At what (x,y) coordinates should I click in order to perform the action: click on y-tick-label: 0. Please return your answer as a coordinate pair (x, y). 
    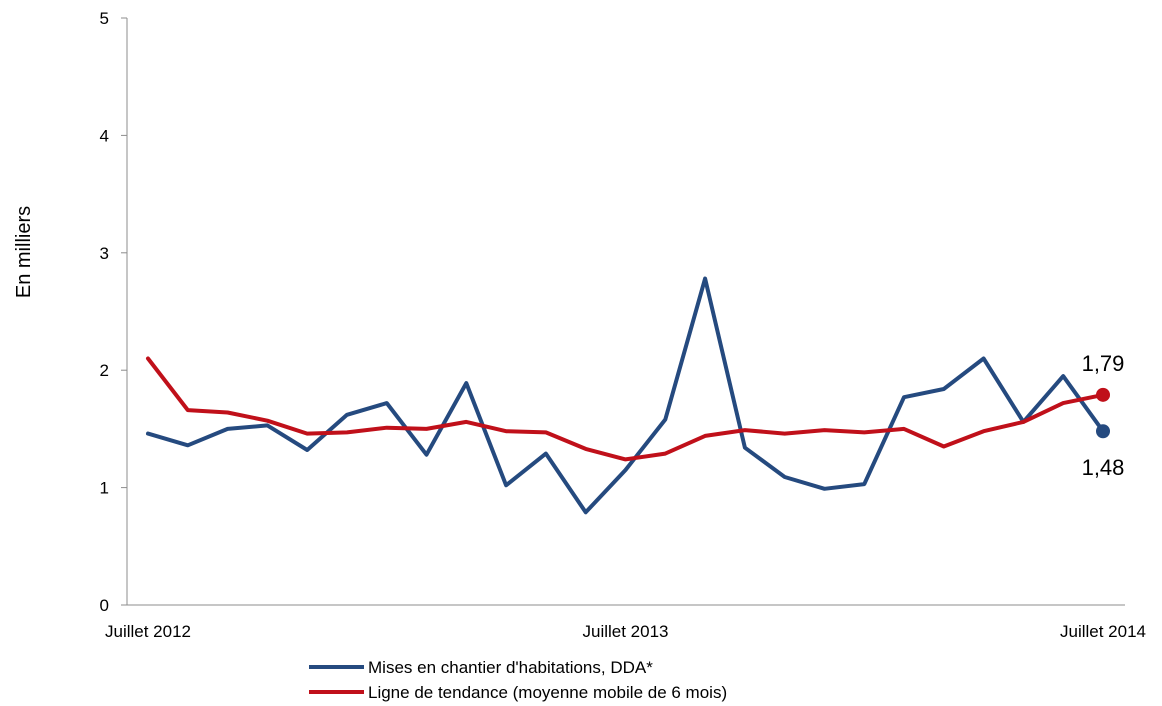
    Looking at the image, I should click on (104, 605).